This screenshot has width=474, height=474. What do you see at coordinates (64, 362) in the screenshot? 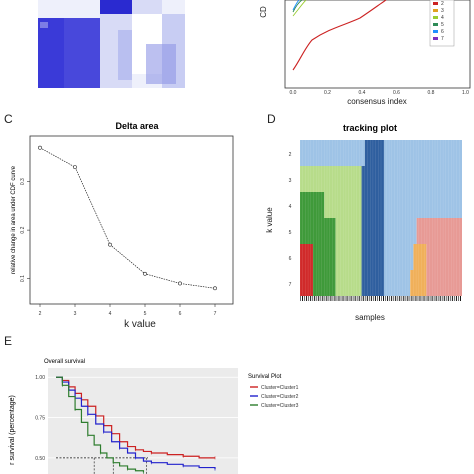
I see `panel-e-subtitle: Overall survival` at bounding box center [64, 362].